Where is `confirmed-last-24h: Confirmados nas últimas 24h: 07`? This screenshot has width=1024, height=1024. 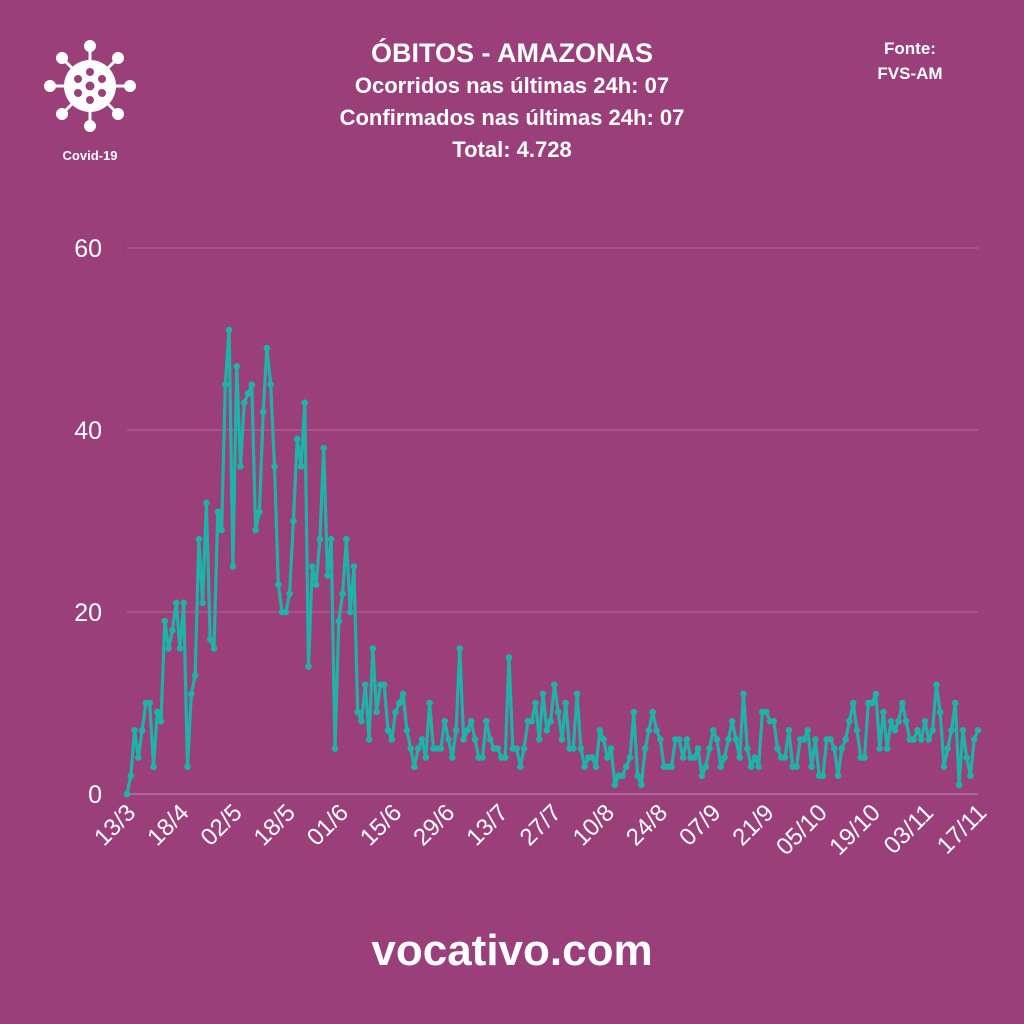
confirmed-last-24h: Confirmados nas últimas 24h: 07 is located at coordinates (512, 117).